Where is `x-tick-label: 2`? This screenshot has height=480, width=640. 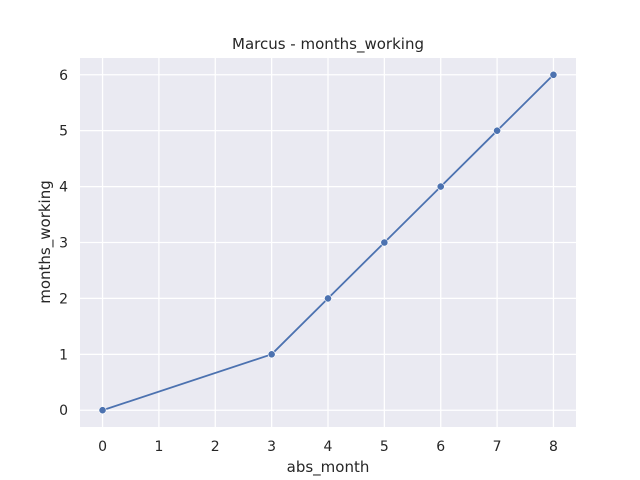
x-tick-label: 2 is located at coordinates (215, 447).